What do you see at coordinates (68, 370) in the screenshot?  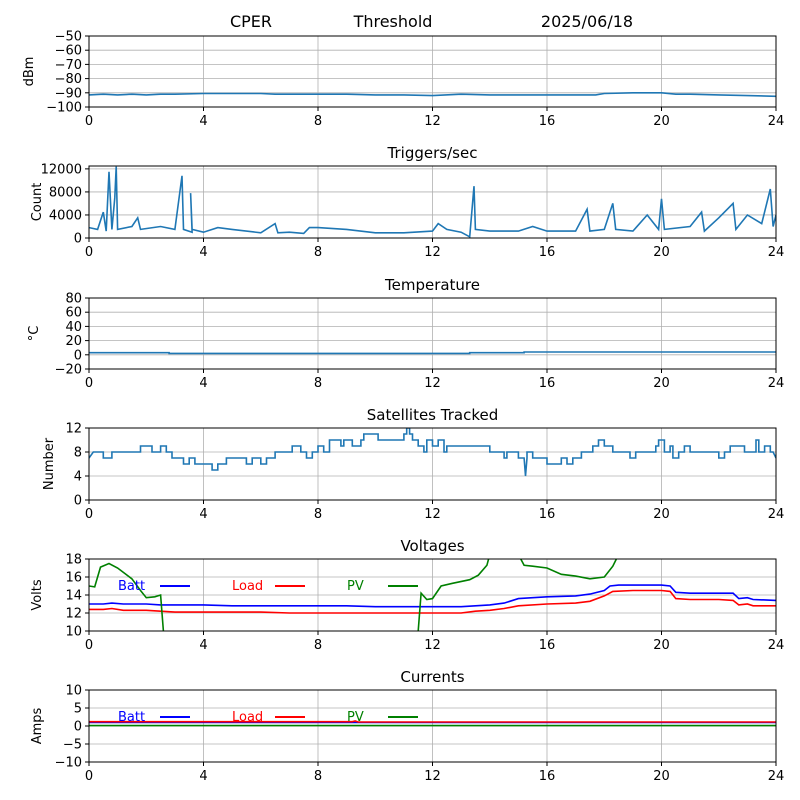 I see `y-tick-label: −20` at bounding box center [68, 370].